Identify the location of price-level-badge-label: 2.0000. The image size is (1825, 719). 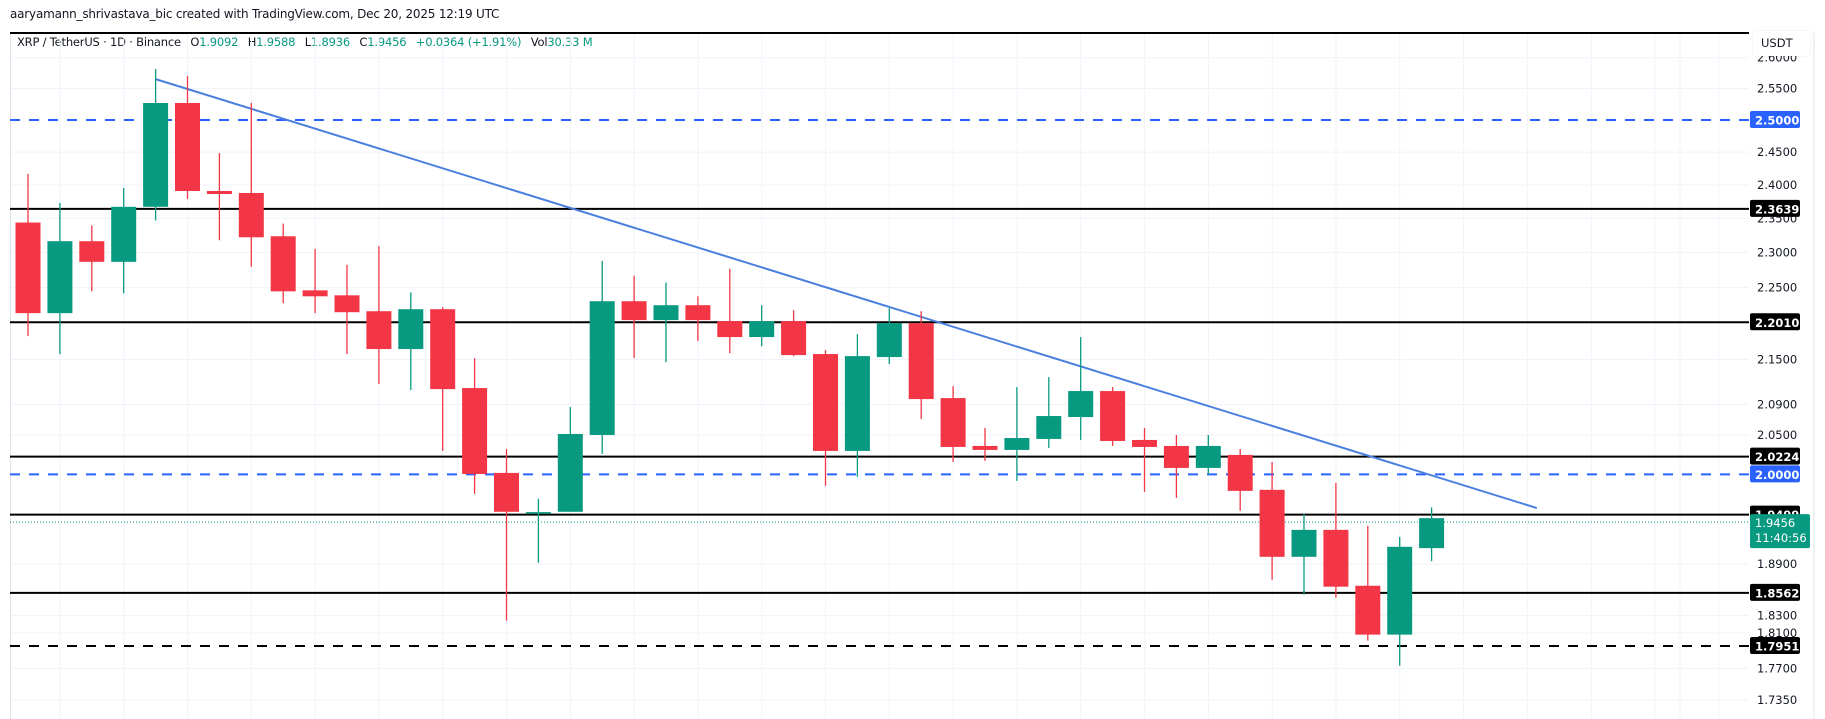
(1777, 475).